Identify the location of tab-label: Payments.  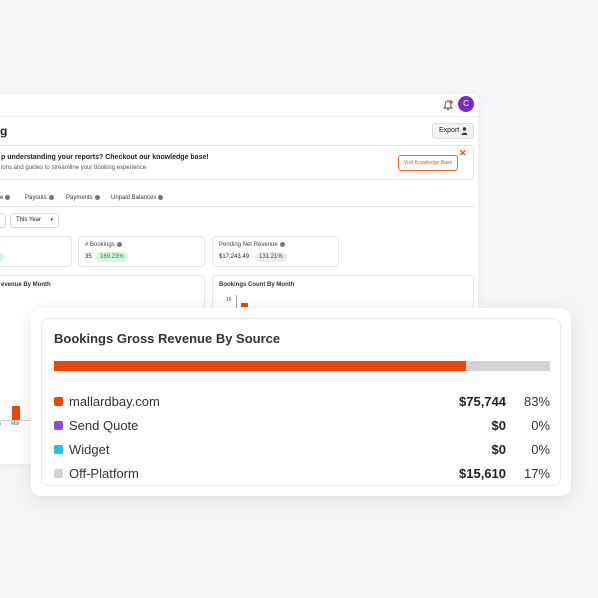
(79, 198).